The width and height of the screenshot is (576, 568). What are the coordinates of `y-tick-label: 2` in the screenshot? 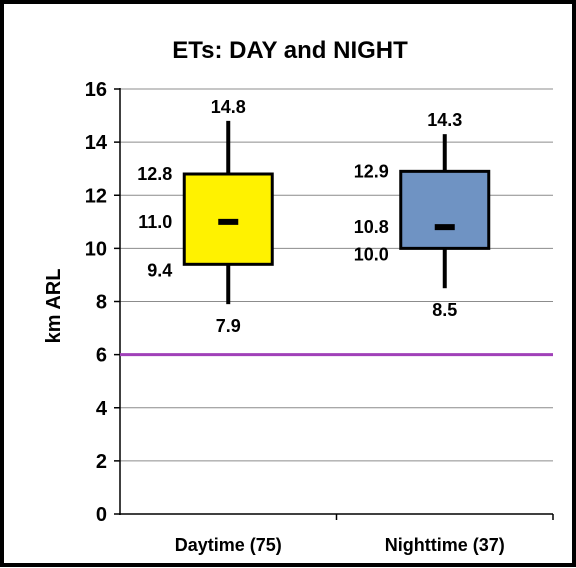 It's located at (101, 462).